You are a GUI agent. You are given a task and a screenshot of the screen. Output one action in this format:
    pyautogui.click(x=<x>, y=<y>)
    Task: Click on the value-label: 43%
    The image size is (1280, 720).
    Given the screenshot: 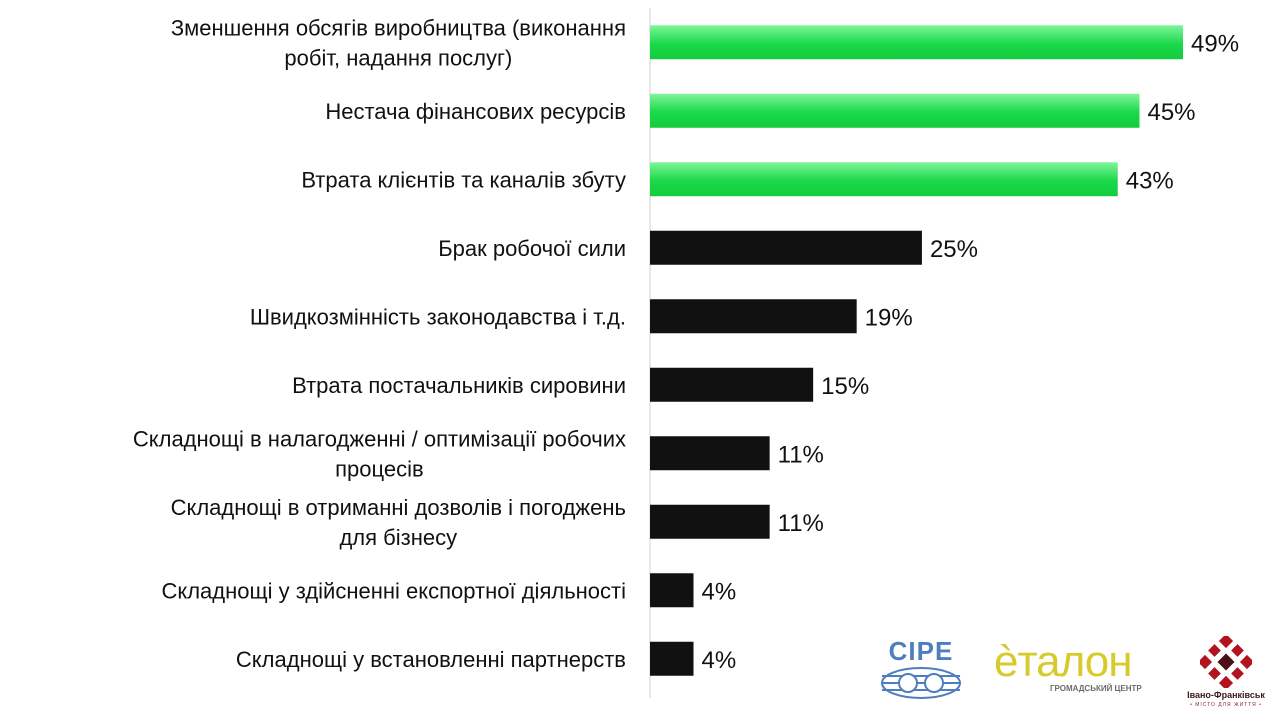 What is the action you would take?
    pyautogui.click(x=1150, y=180)
    